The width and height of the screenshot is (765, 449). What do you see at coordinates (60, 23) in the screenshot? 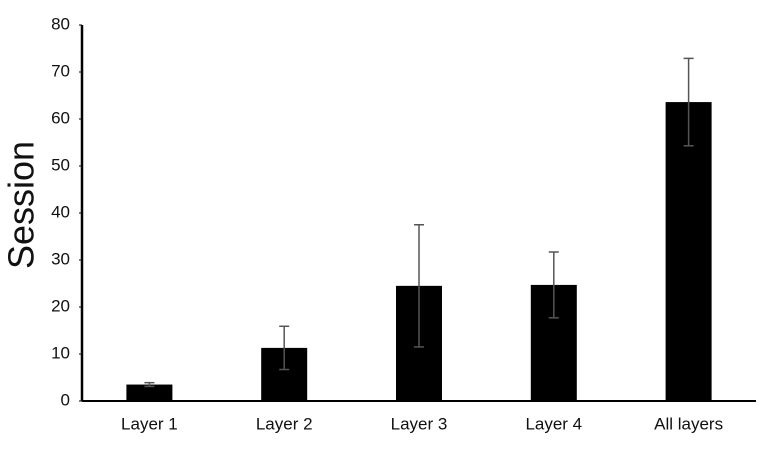
I see `y-tick-label: 80` at bounding box center [60, 23].